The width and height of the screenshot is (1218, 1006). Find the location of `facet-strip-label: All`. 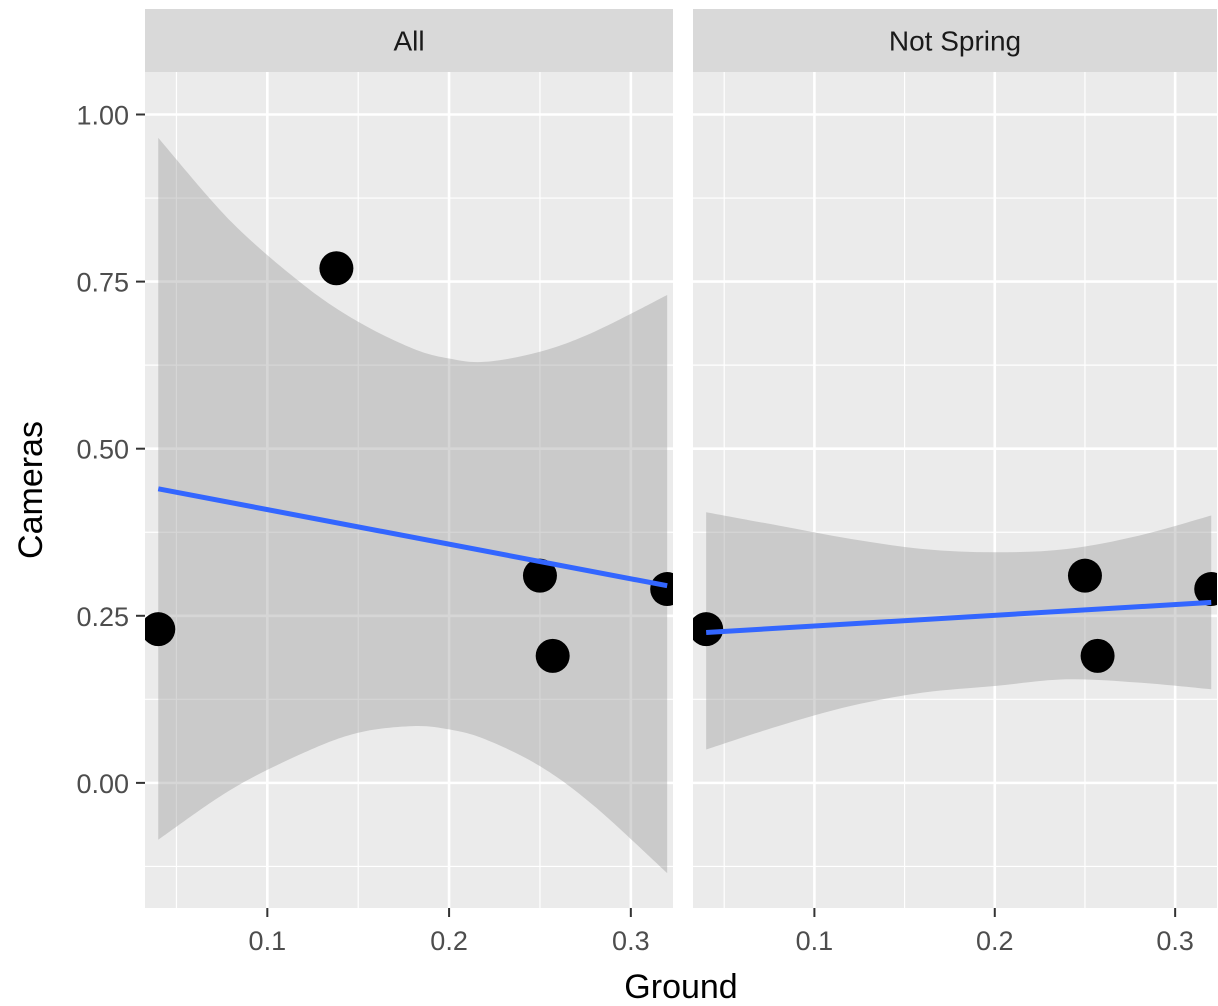

facet-strip-label: All is located at coordinates (408, 41).